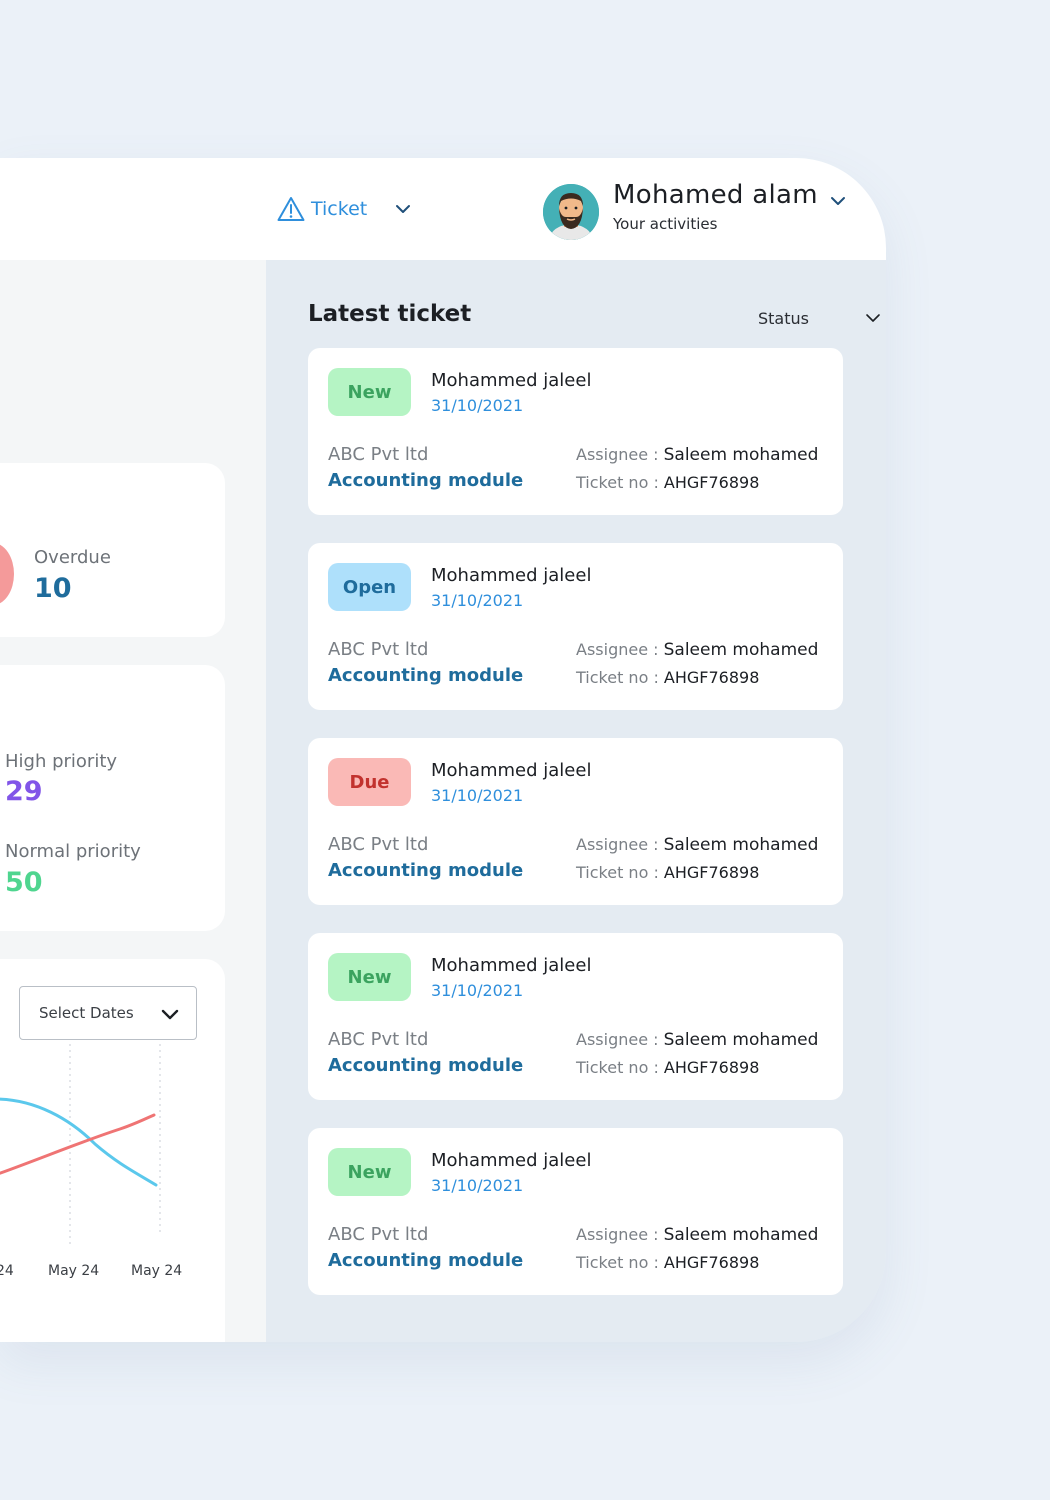  What do you see at coordinates (291, 209) in the screenshot?
I see `warning-triangle-icon` at bounding box center [291, 209].